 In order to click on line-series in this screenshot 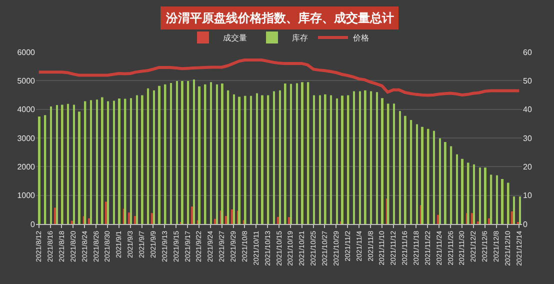, I will do `click(279, 77)`.